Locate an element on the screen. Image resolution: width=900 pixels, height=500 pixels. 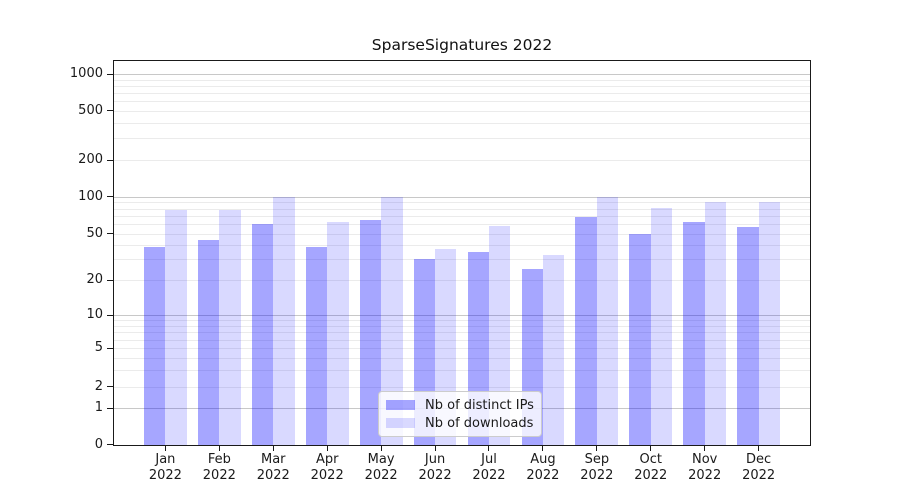
legend-label-downloads: Nb of downloads is located at coordinates (479, 423).